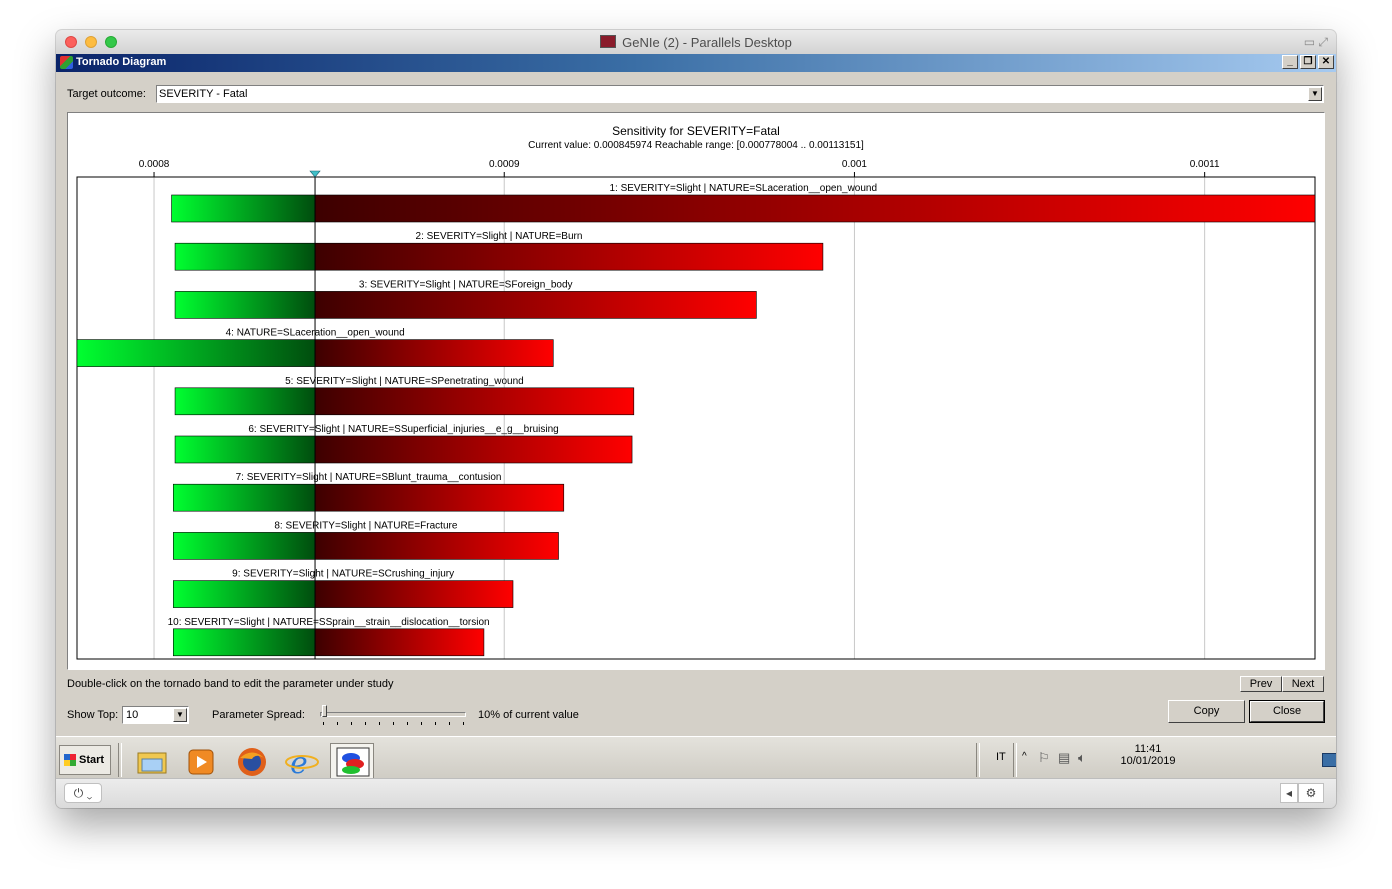 The image size is (1392, 889). I want to click on slider-thumb, so click(324, 711).